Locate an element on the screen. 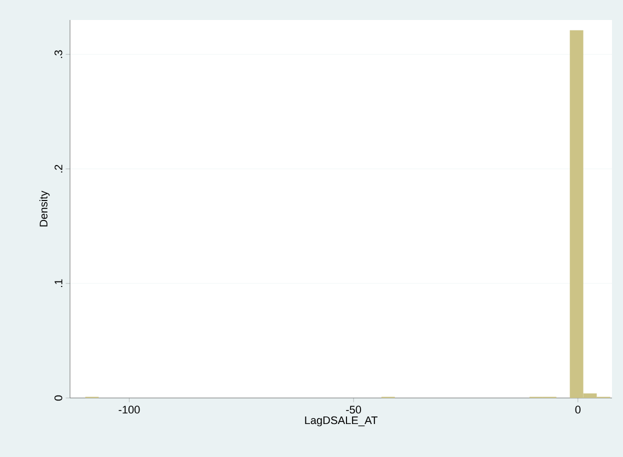 The width and height of the screenshot is (623, 457). x-tick-label: -50 is located at coordinates (354, 410).